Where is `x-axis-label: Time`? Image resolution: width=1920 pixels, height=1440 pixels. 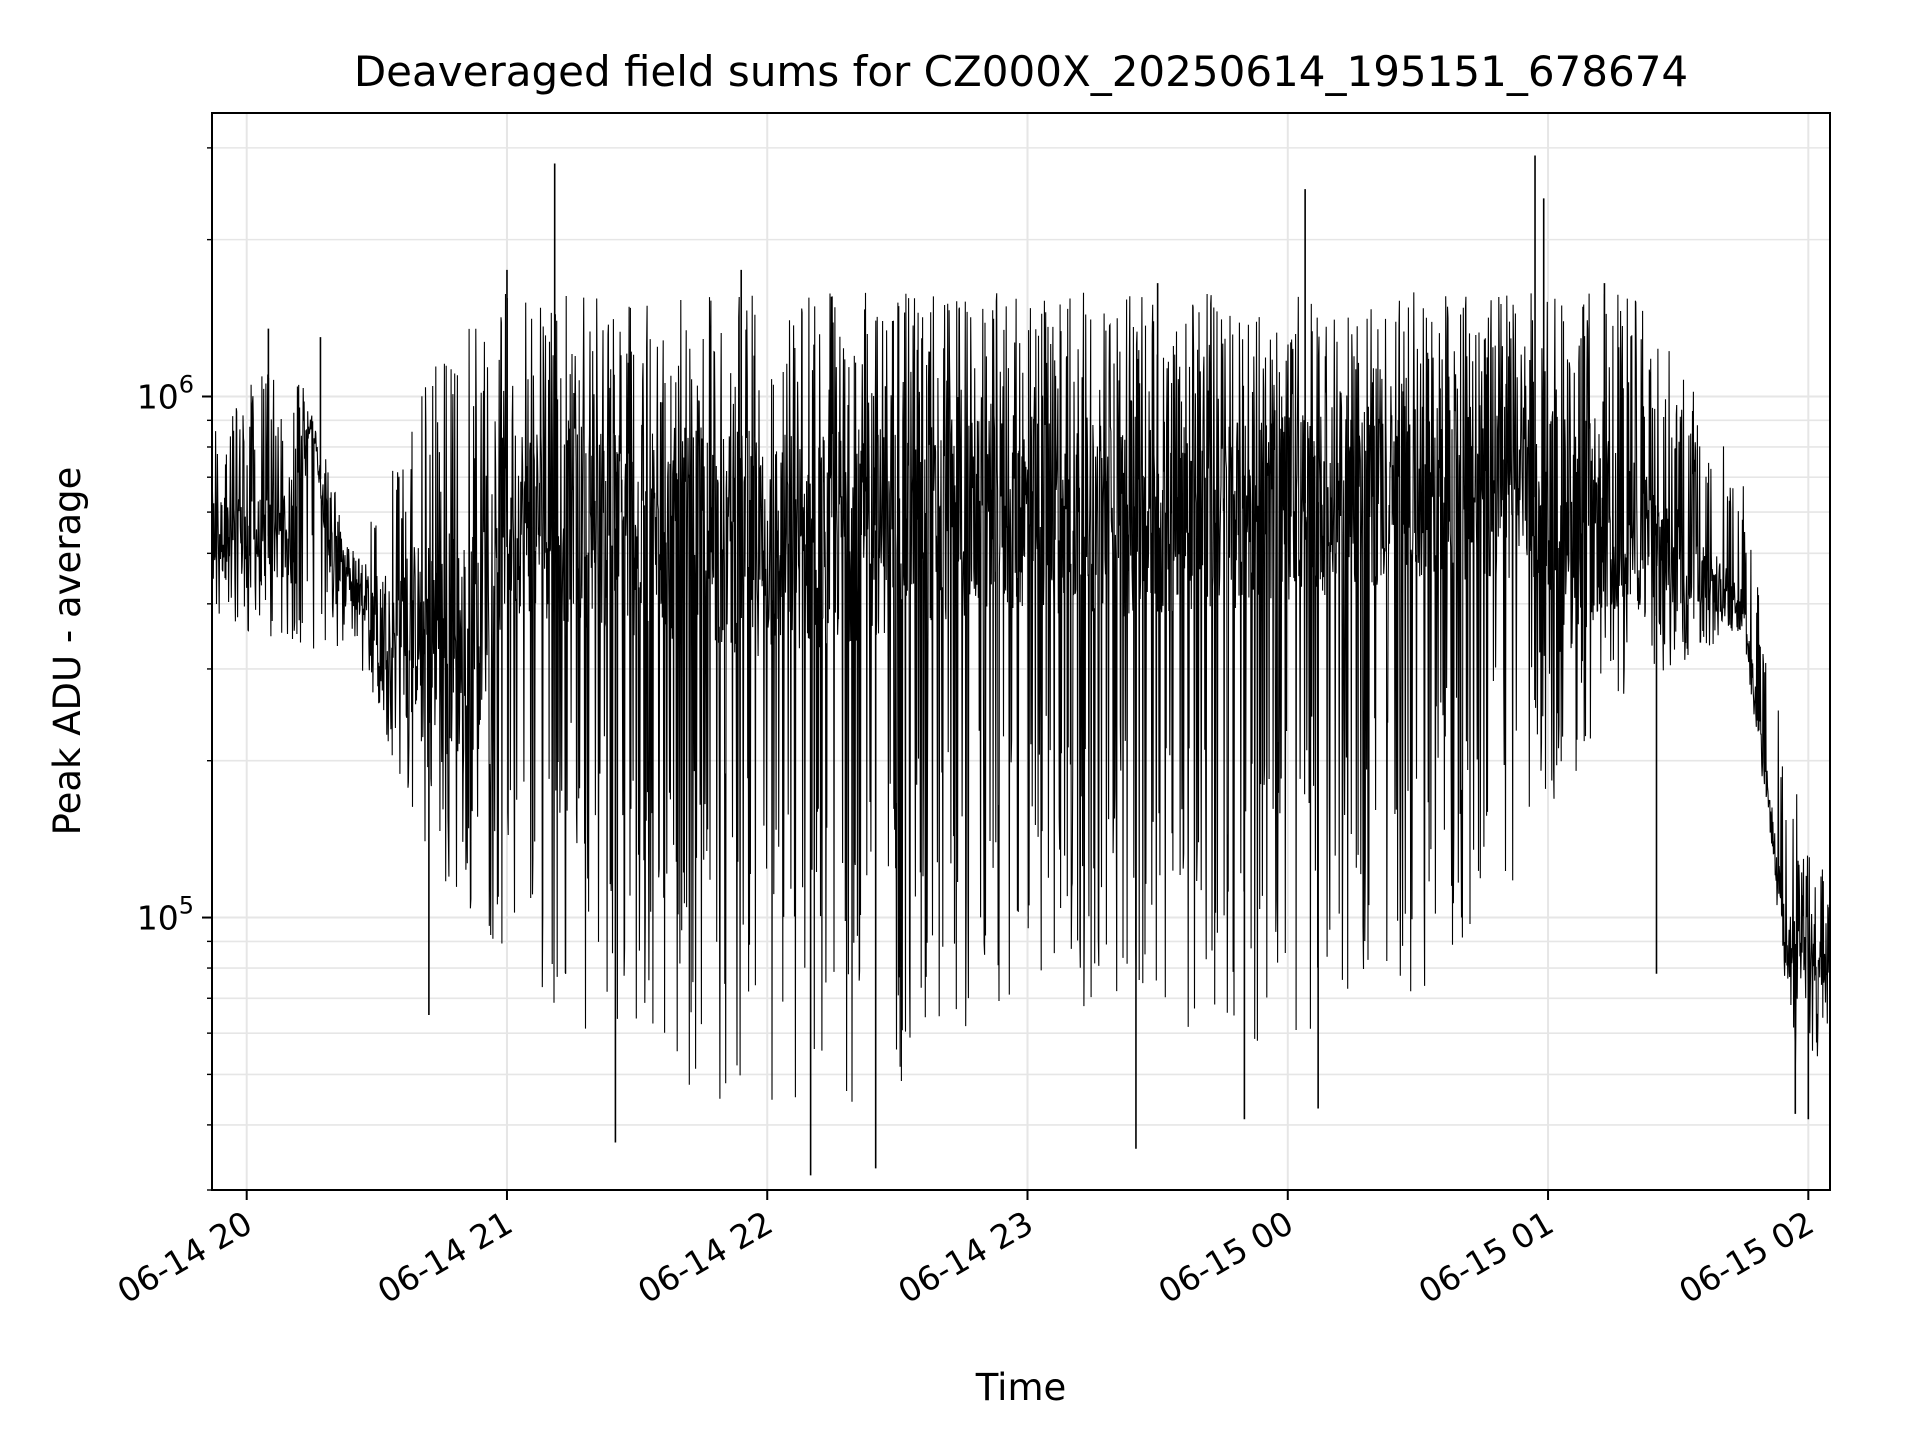 x-axis-label: Time is located at coordinates (1021, 1387).